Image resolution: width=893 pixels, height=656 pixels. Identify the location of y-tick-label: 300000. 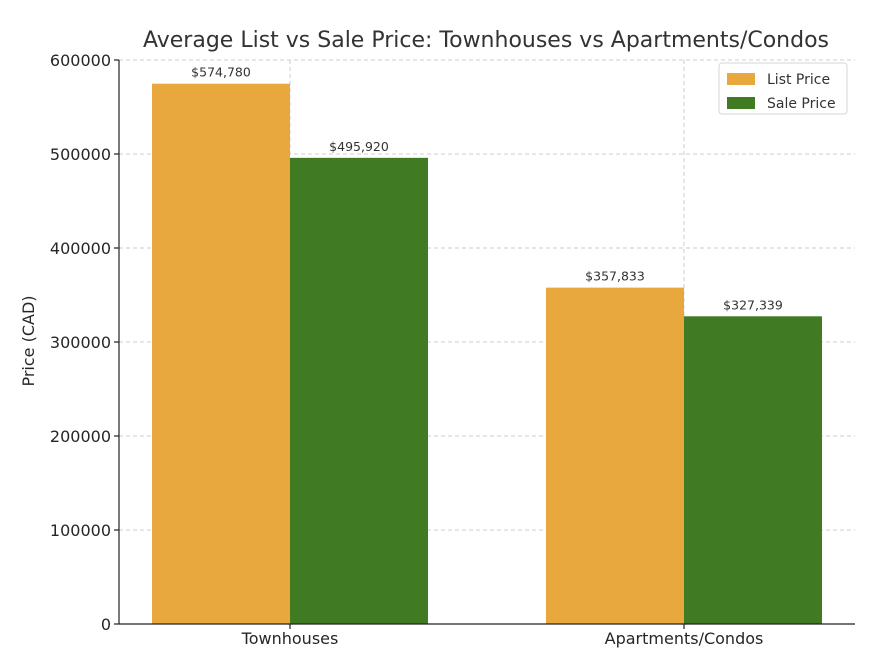
(80, 342).